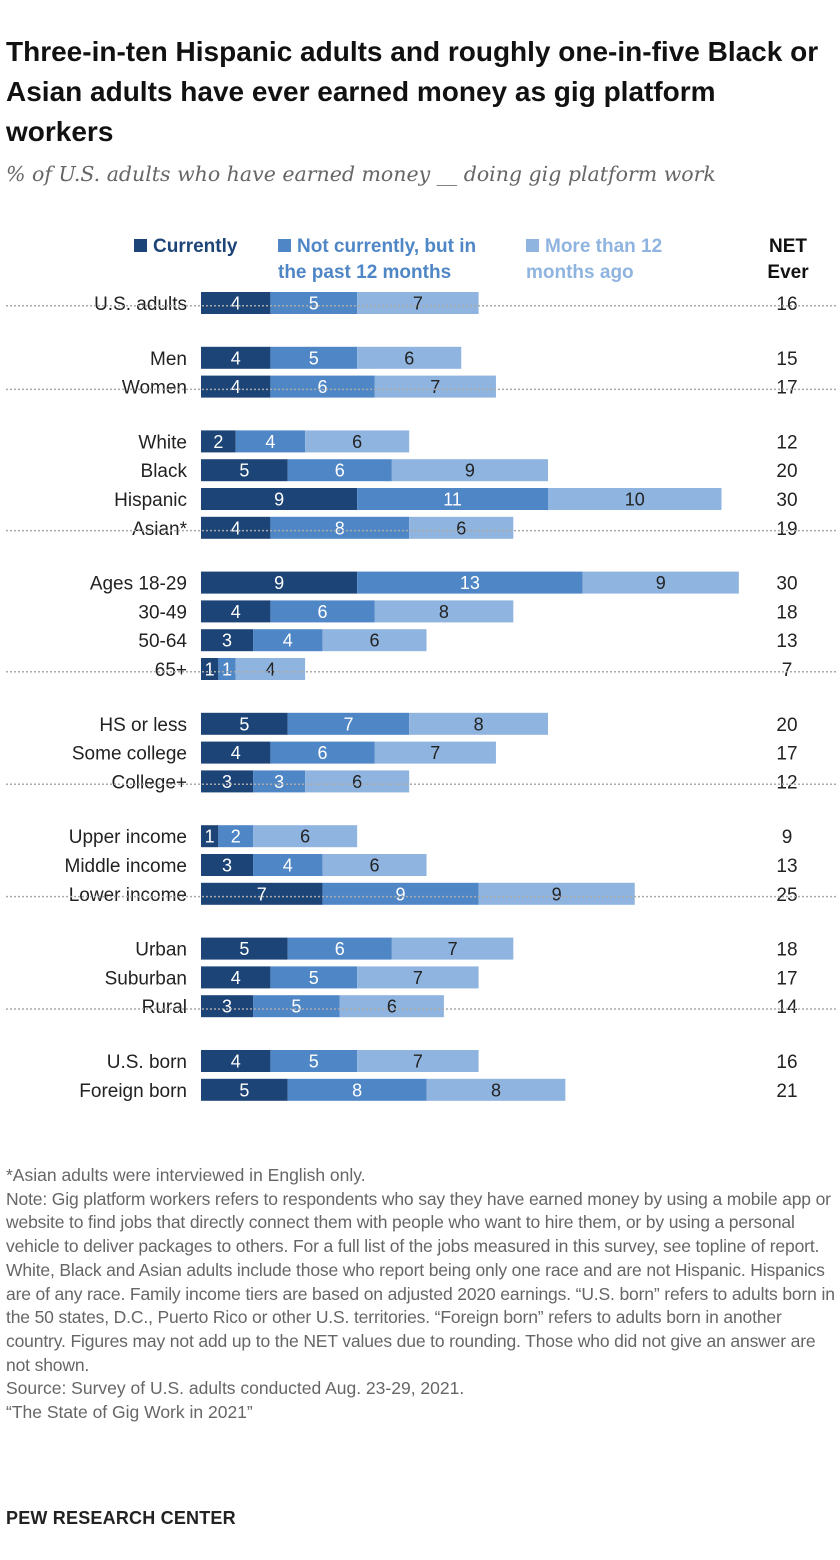 The height and width of the screenshot is (1560, 840). I want to click on bar-hispanic-s2, so click(452, 499).